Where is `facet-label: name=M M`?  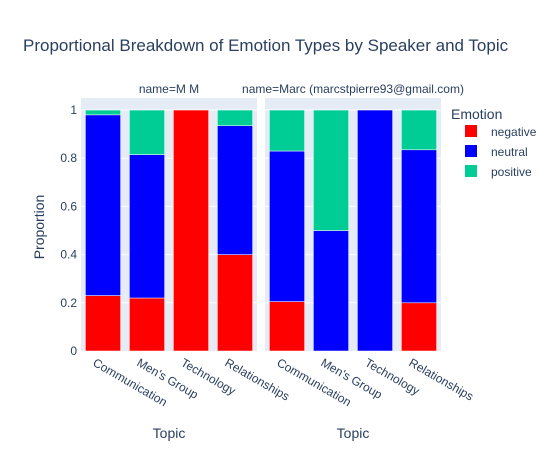 facet-label: name=M M is located at coordinates (169, 89).